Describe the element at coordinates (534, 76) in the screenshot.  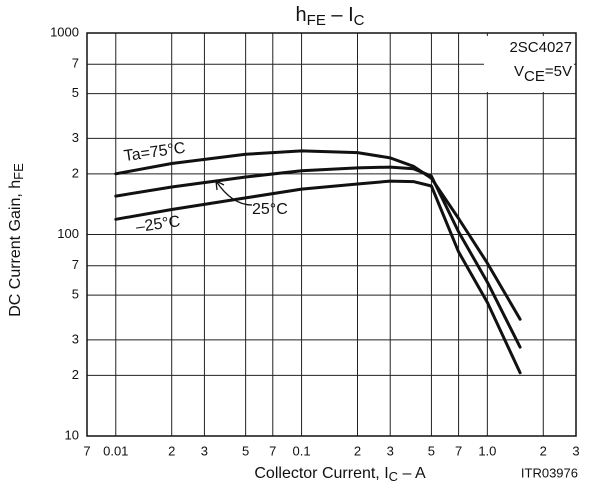
I see `condition-part: CE` at that location.